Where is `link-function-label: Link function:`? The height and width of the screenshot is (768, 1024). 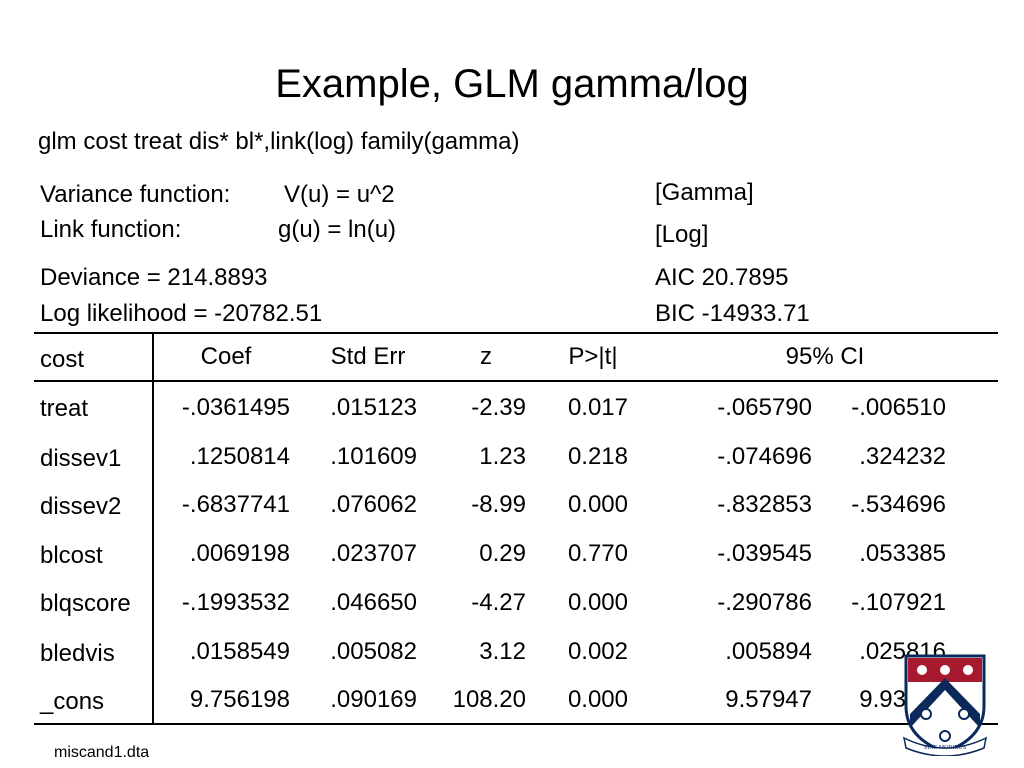 link-function-label: Link function: is located at coordinates (111, 229).